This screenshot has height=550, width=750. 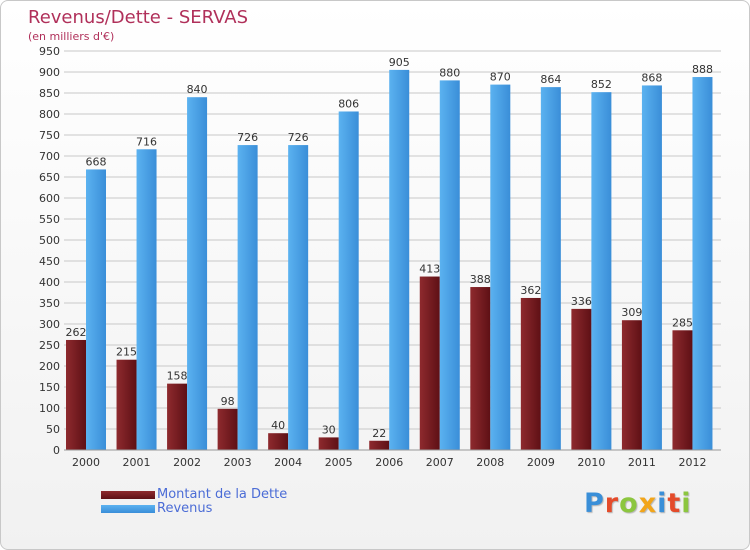 What do you see at coordinates (128, 509) in the screenshot?
I see `legend-swatch-revenus` at bounding box center [128, 509].